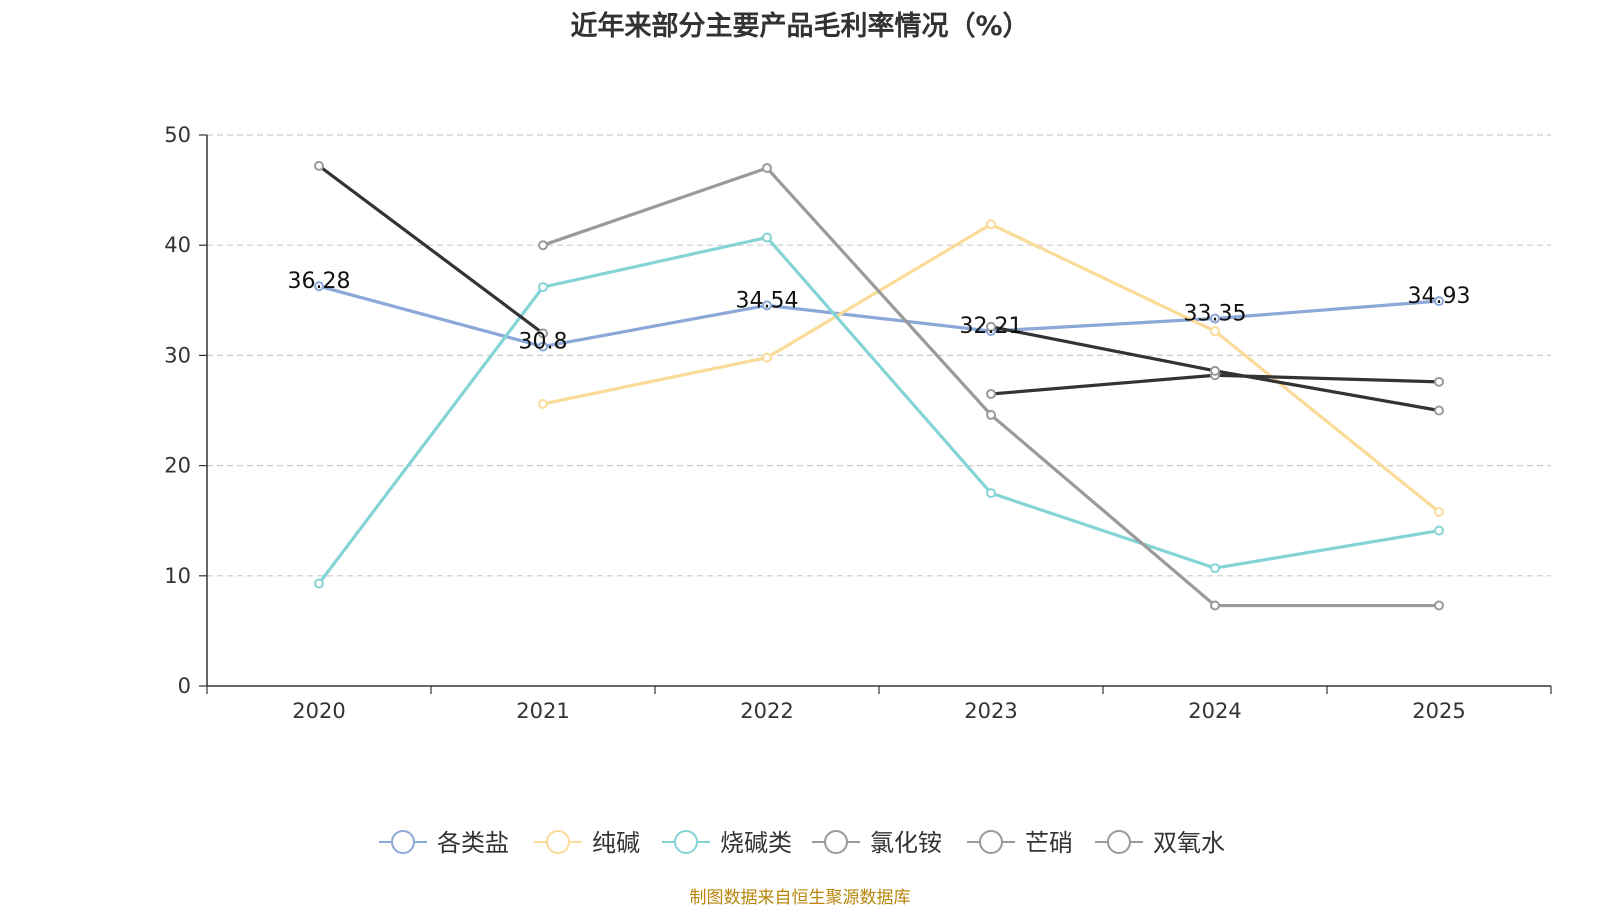 The height and width of the screenshot is (908, 1600). I want to click on data-label: 36.28, so click(319, 281).